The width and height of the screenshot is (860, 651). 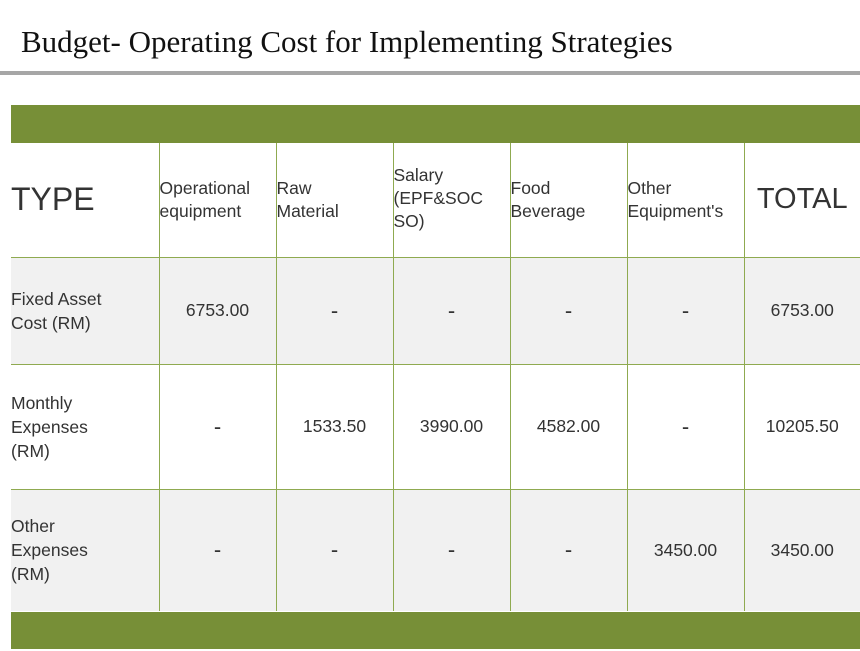 I want to click on row-label-monthly-expenses: Monthly Expenses (RM), so click(x=85, y=426).